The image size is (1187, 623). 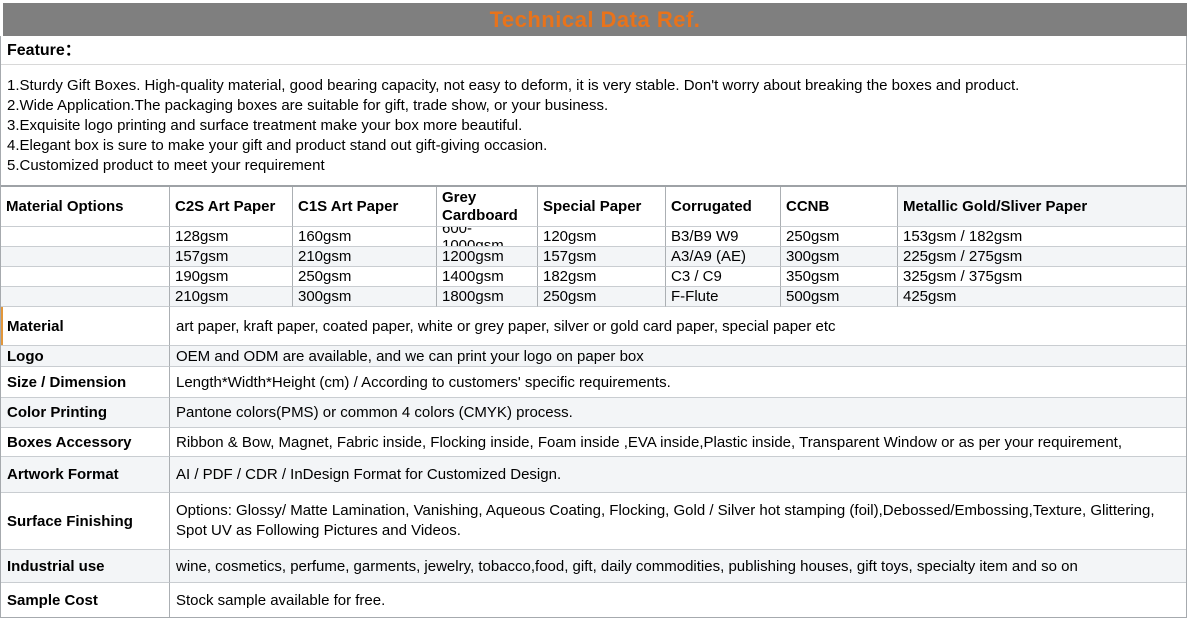 I want to click on materials-cell: 425gsm, so click(x=1042, y=297).